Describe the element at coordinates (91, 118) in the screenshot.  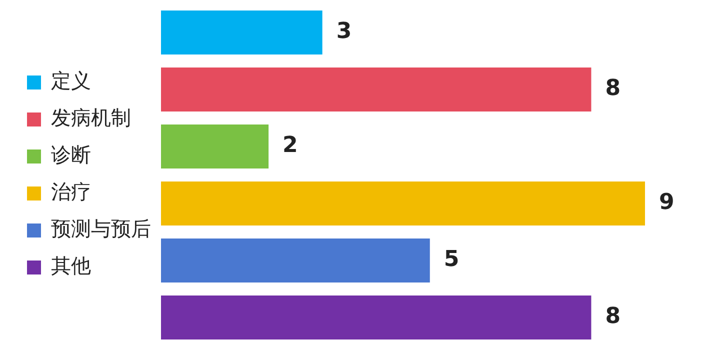
I see `legend-label: 发病机制` at that location.